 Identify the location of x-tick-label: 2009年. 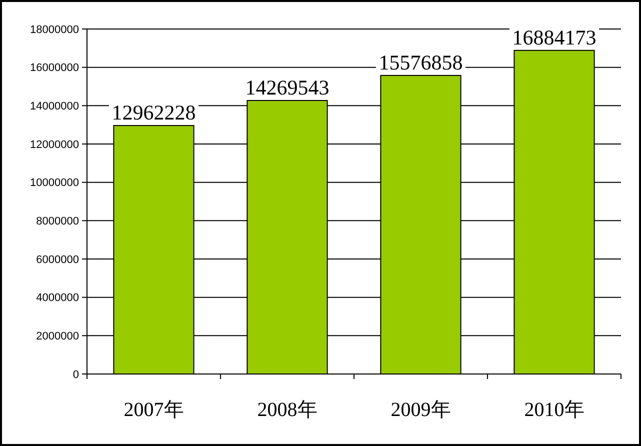
(420, 410).